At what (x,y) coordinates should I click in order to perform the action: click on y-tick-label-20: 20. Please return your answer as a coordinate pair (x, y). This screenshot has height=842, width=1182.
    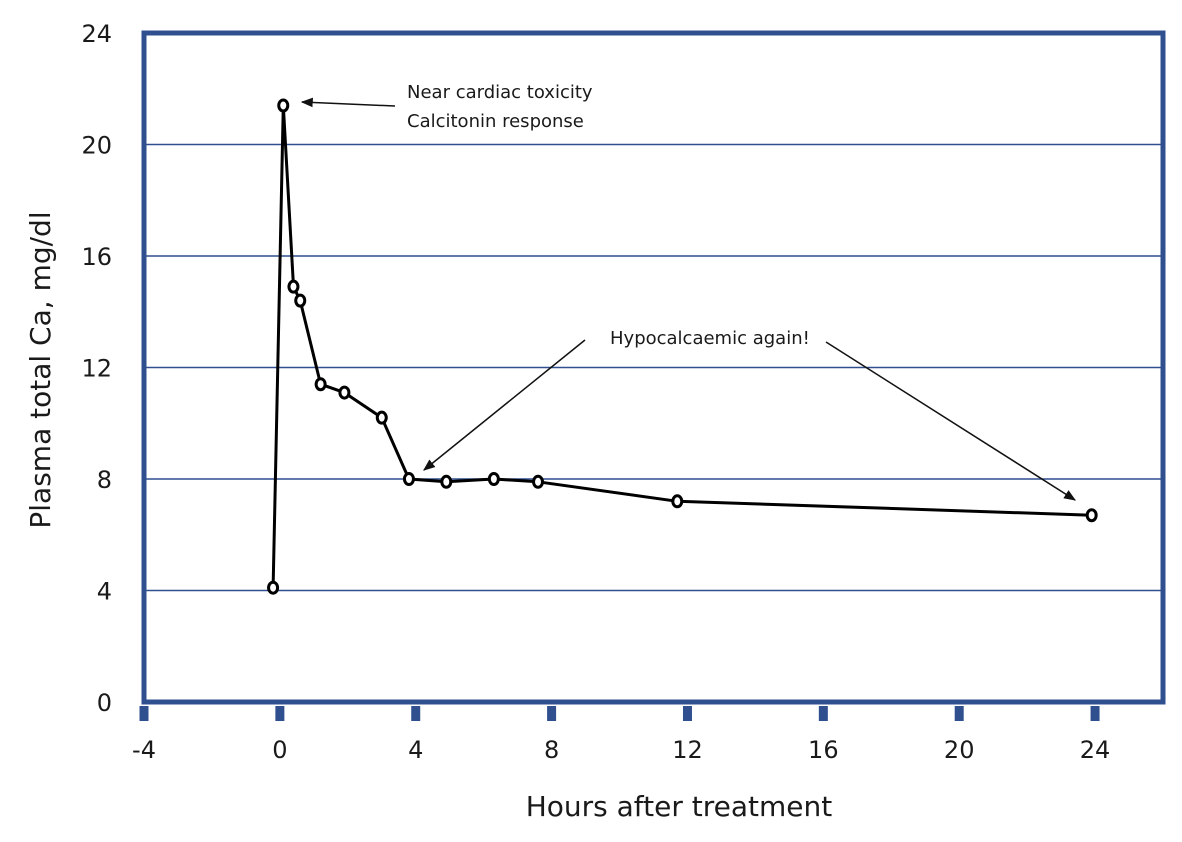
    Looking at the image, I should click on (96, 146).